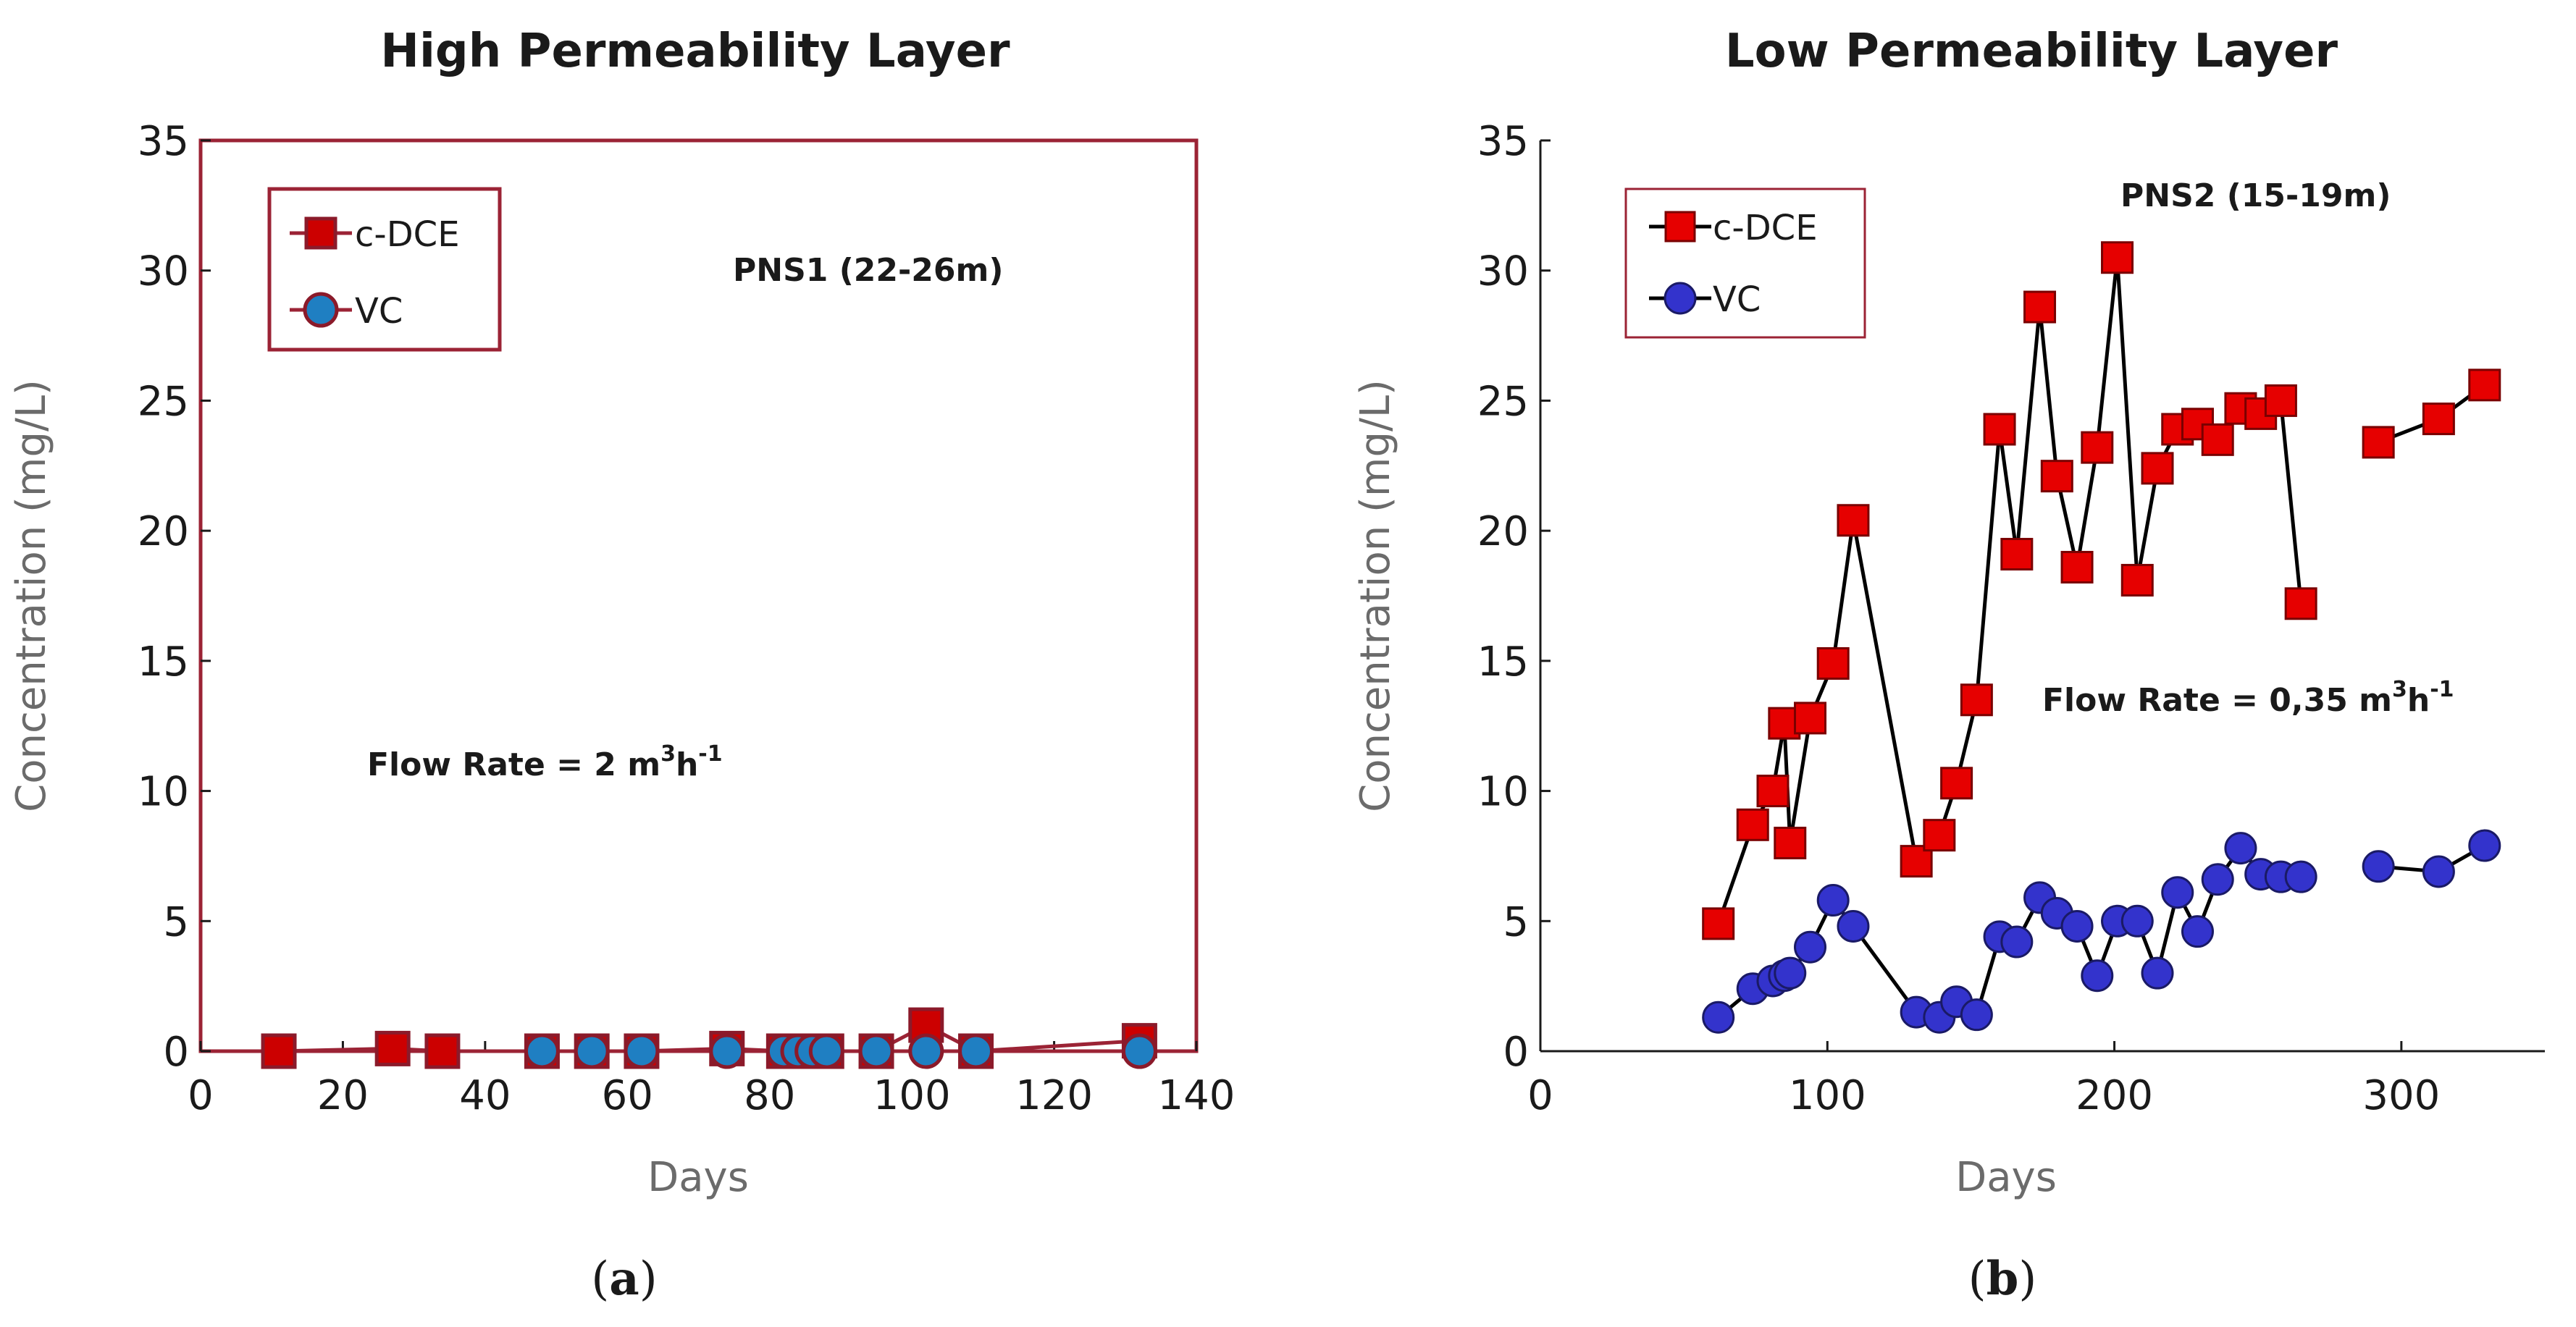 The width and height of the screenshot is (2576, 1327). I want to click on series-line-vc, so click(2009, 932).